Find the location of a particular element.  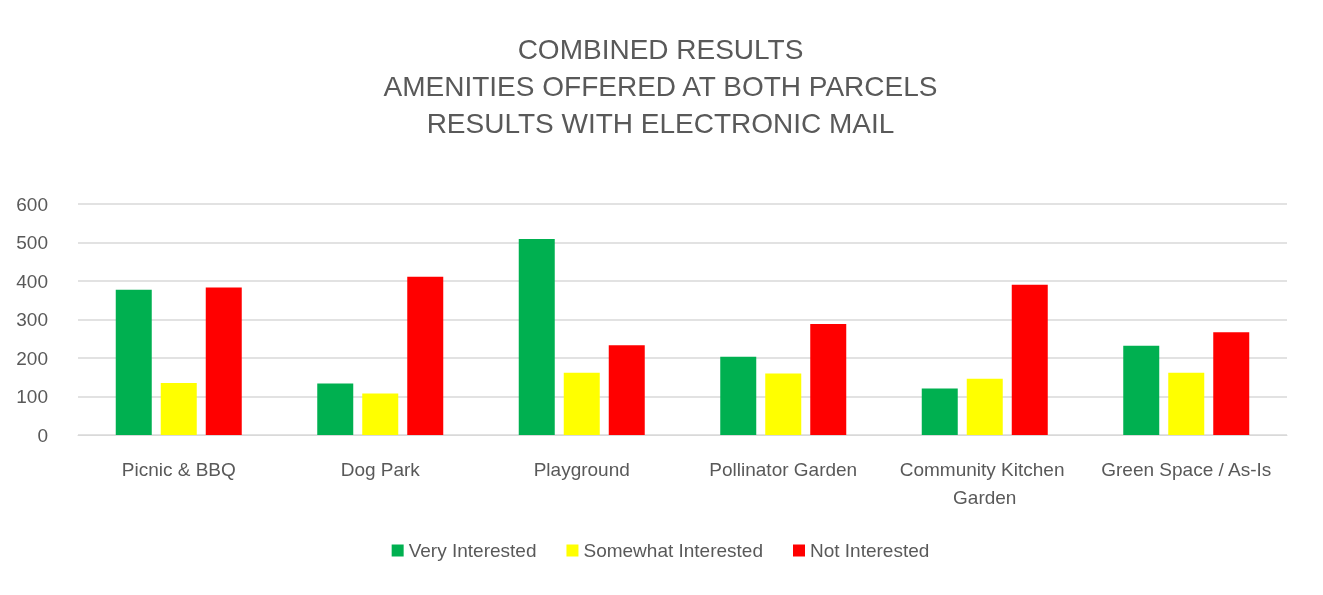

y-tick-label: 200 is located at coordinates (32, 358).